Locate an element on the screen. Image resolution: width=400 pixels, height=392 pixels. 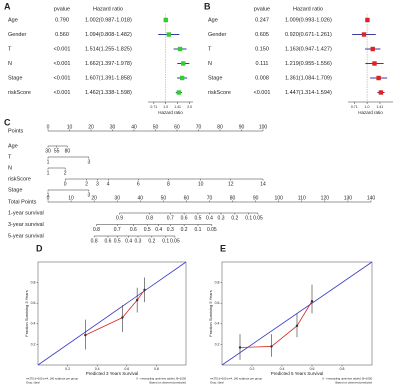
scale-tick-label: 0.1 is located at coordinates (197, 230).